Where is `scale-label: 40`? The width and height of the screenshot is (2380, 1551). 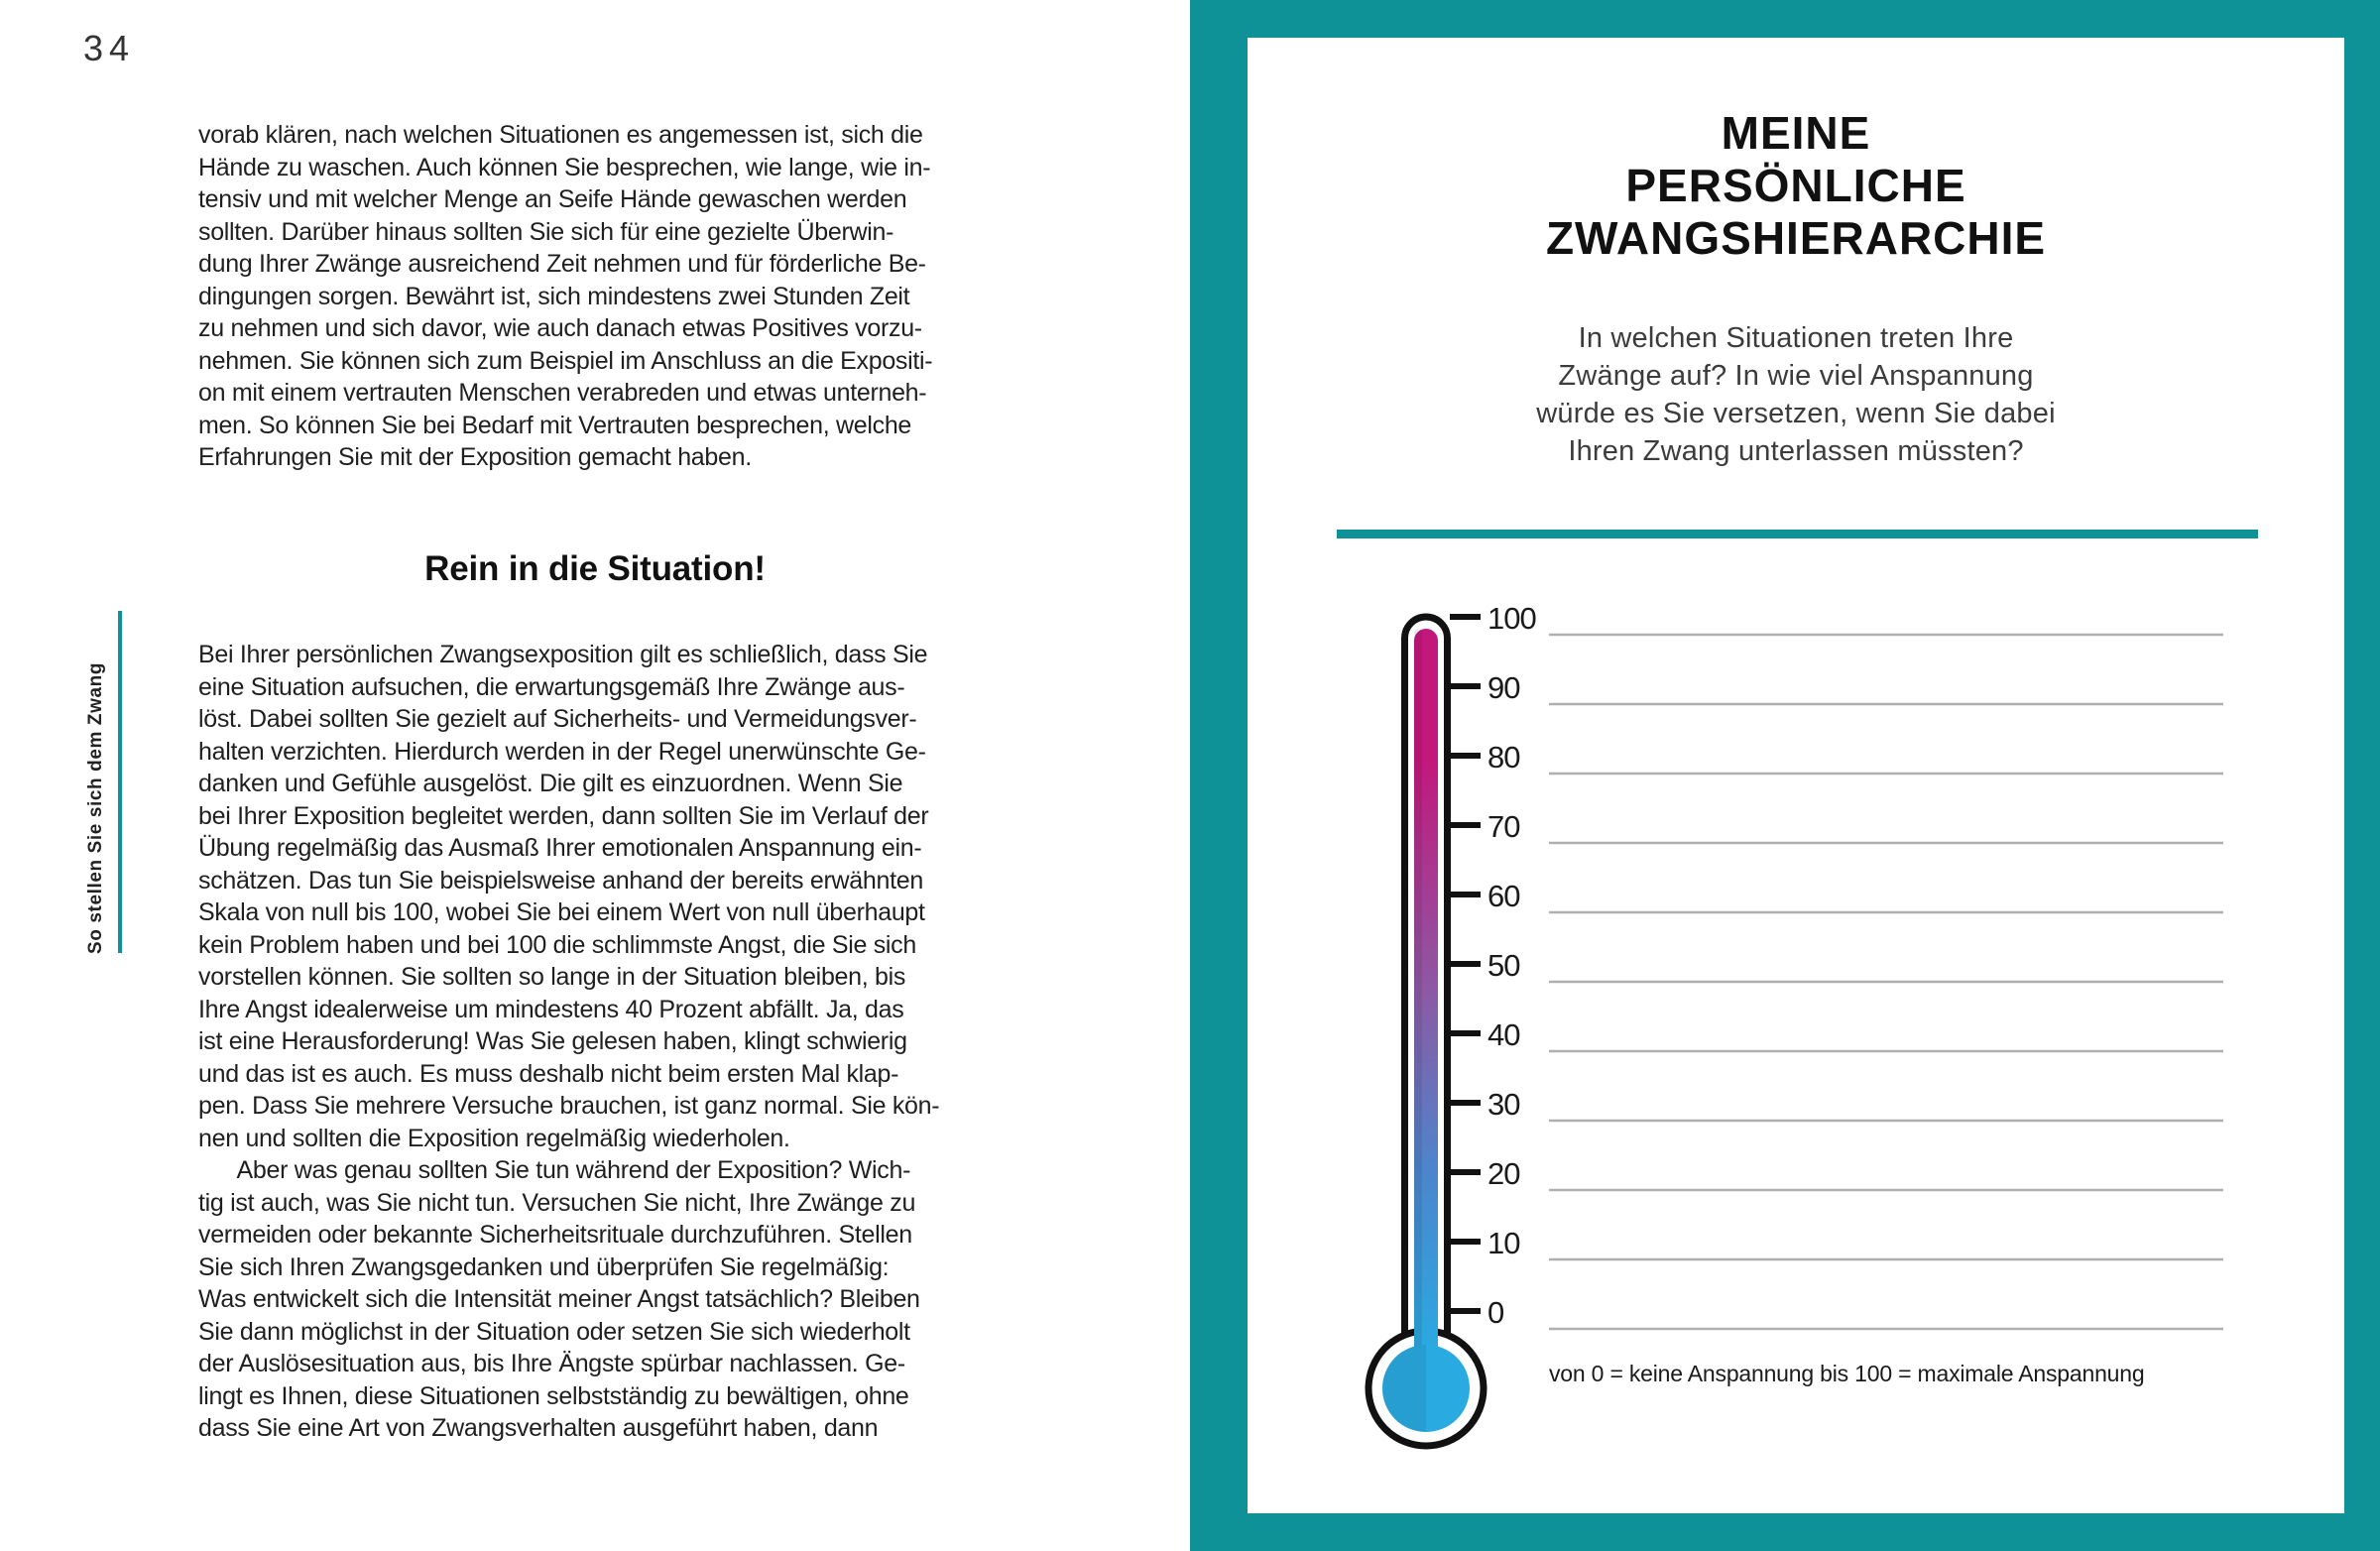
scale-label: 40 is located at coordinates (1504, 1034).